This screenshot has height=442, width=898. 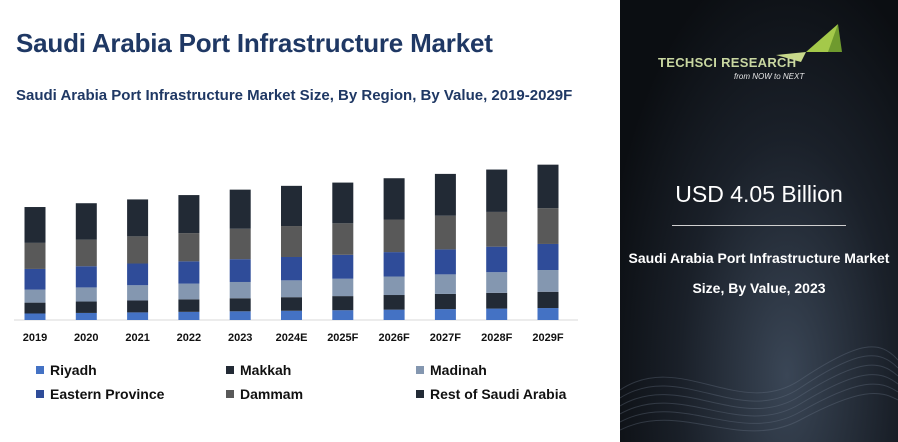 I want to click on legend-label: Riyadh, so click(x=73, y=370).